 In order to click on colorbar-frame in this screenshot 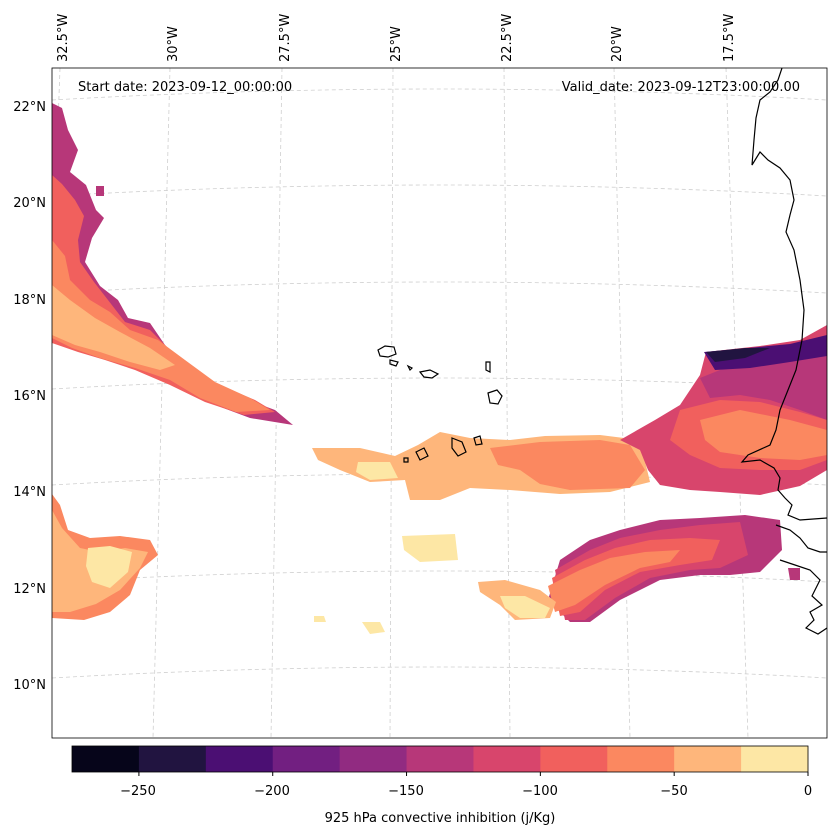, I will do `click(440, 759)`.